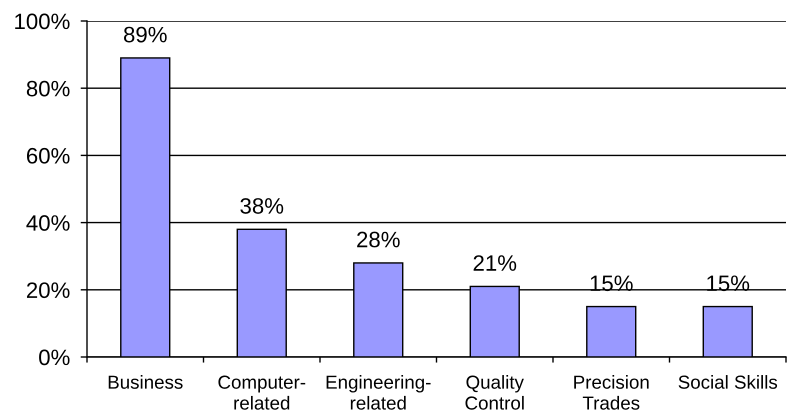 Image resolution: width=787 pixels, height=416 pixels. I want to click on y-tick-label: 20%, so click(48, 290).